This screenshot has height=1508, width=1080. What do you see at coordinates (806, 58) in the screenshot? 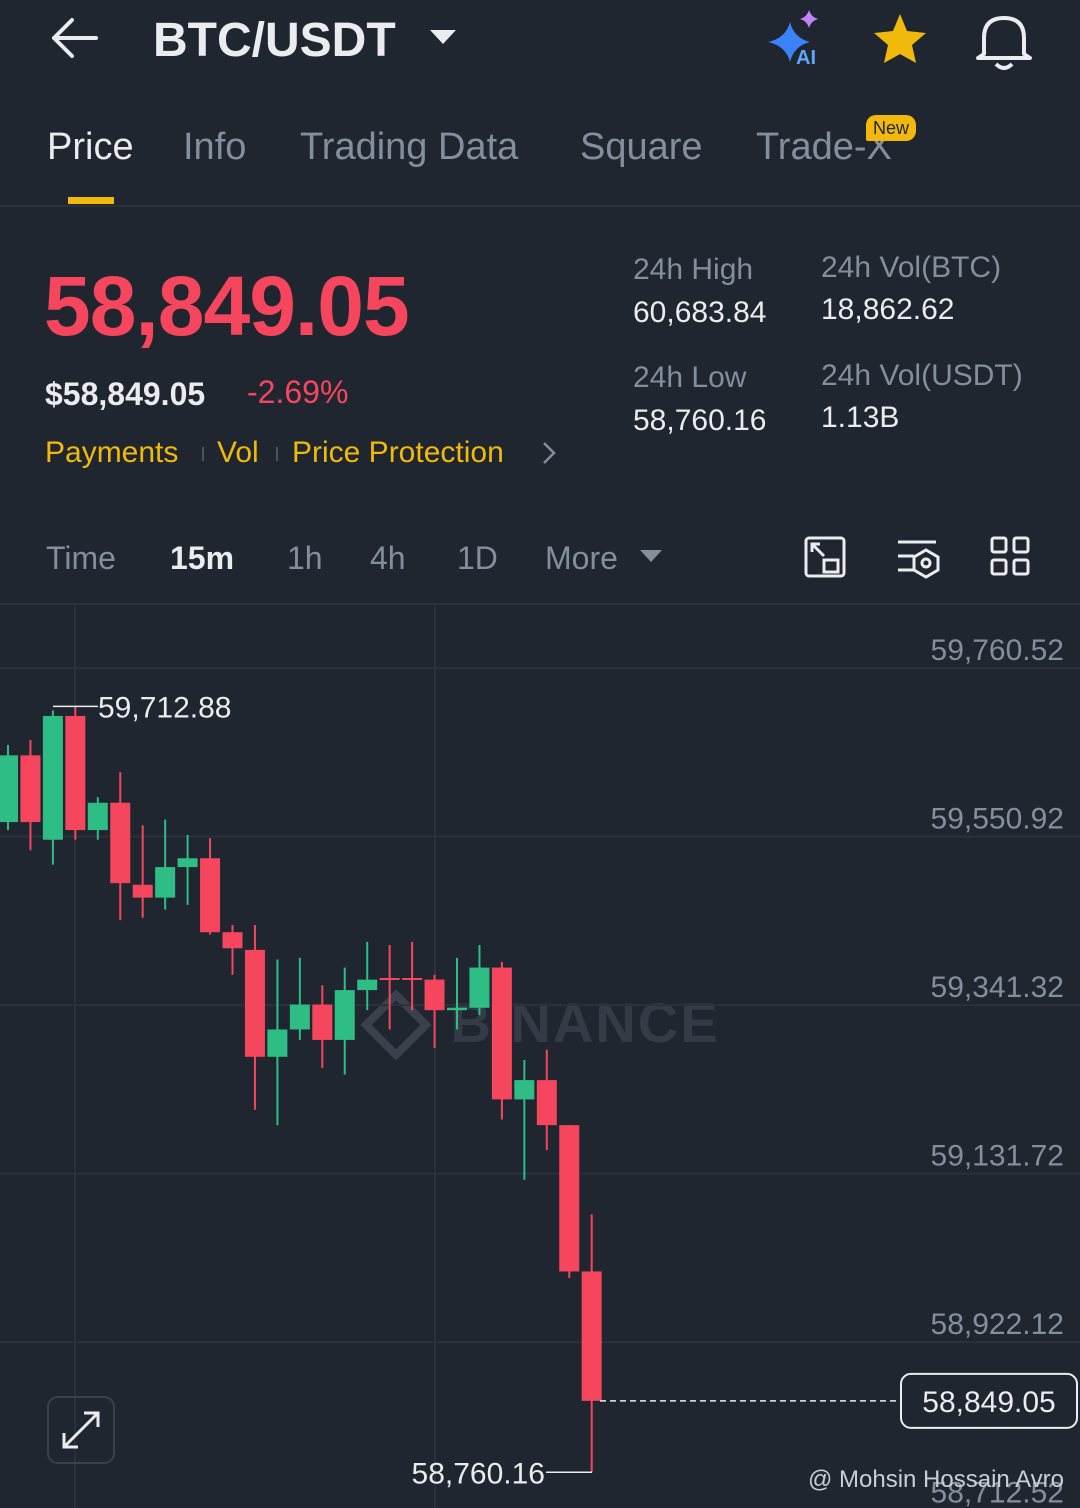
I see `svg-text: AI` at bounding box center [806, 58].